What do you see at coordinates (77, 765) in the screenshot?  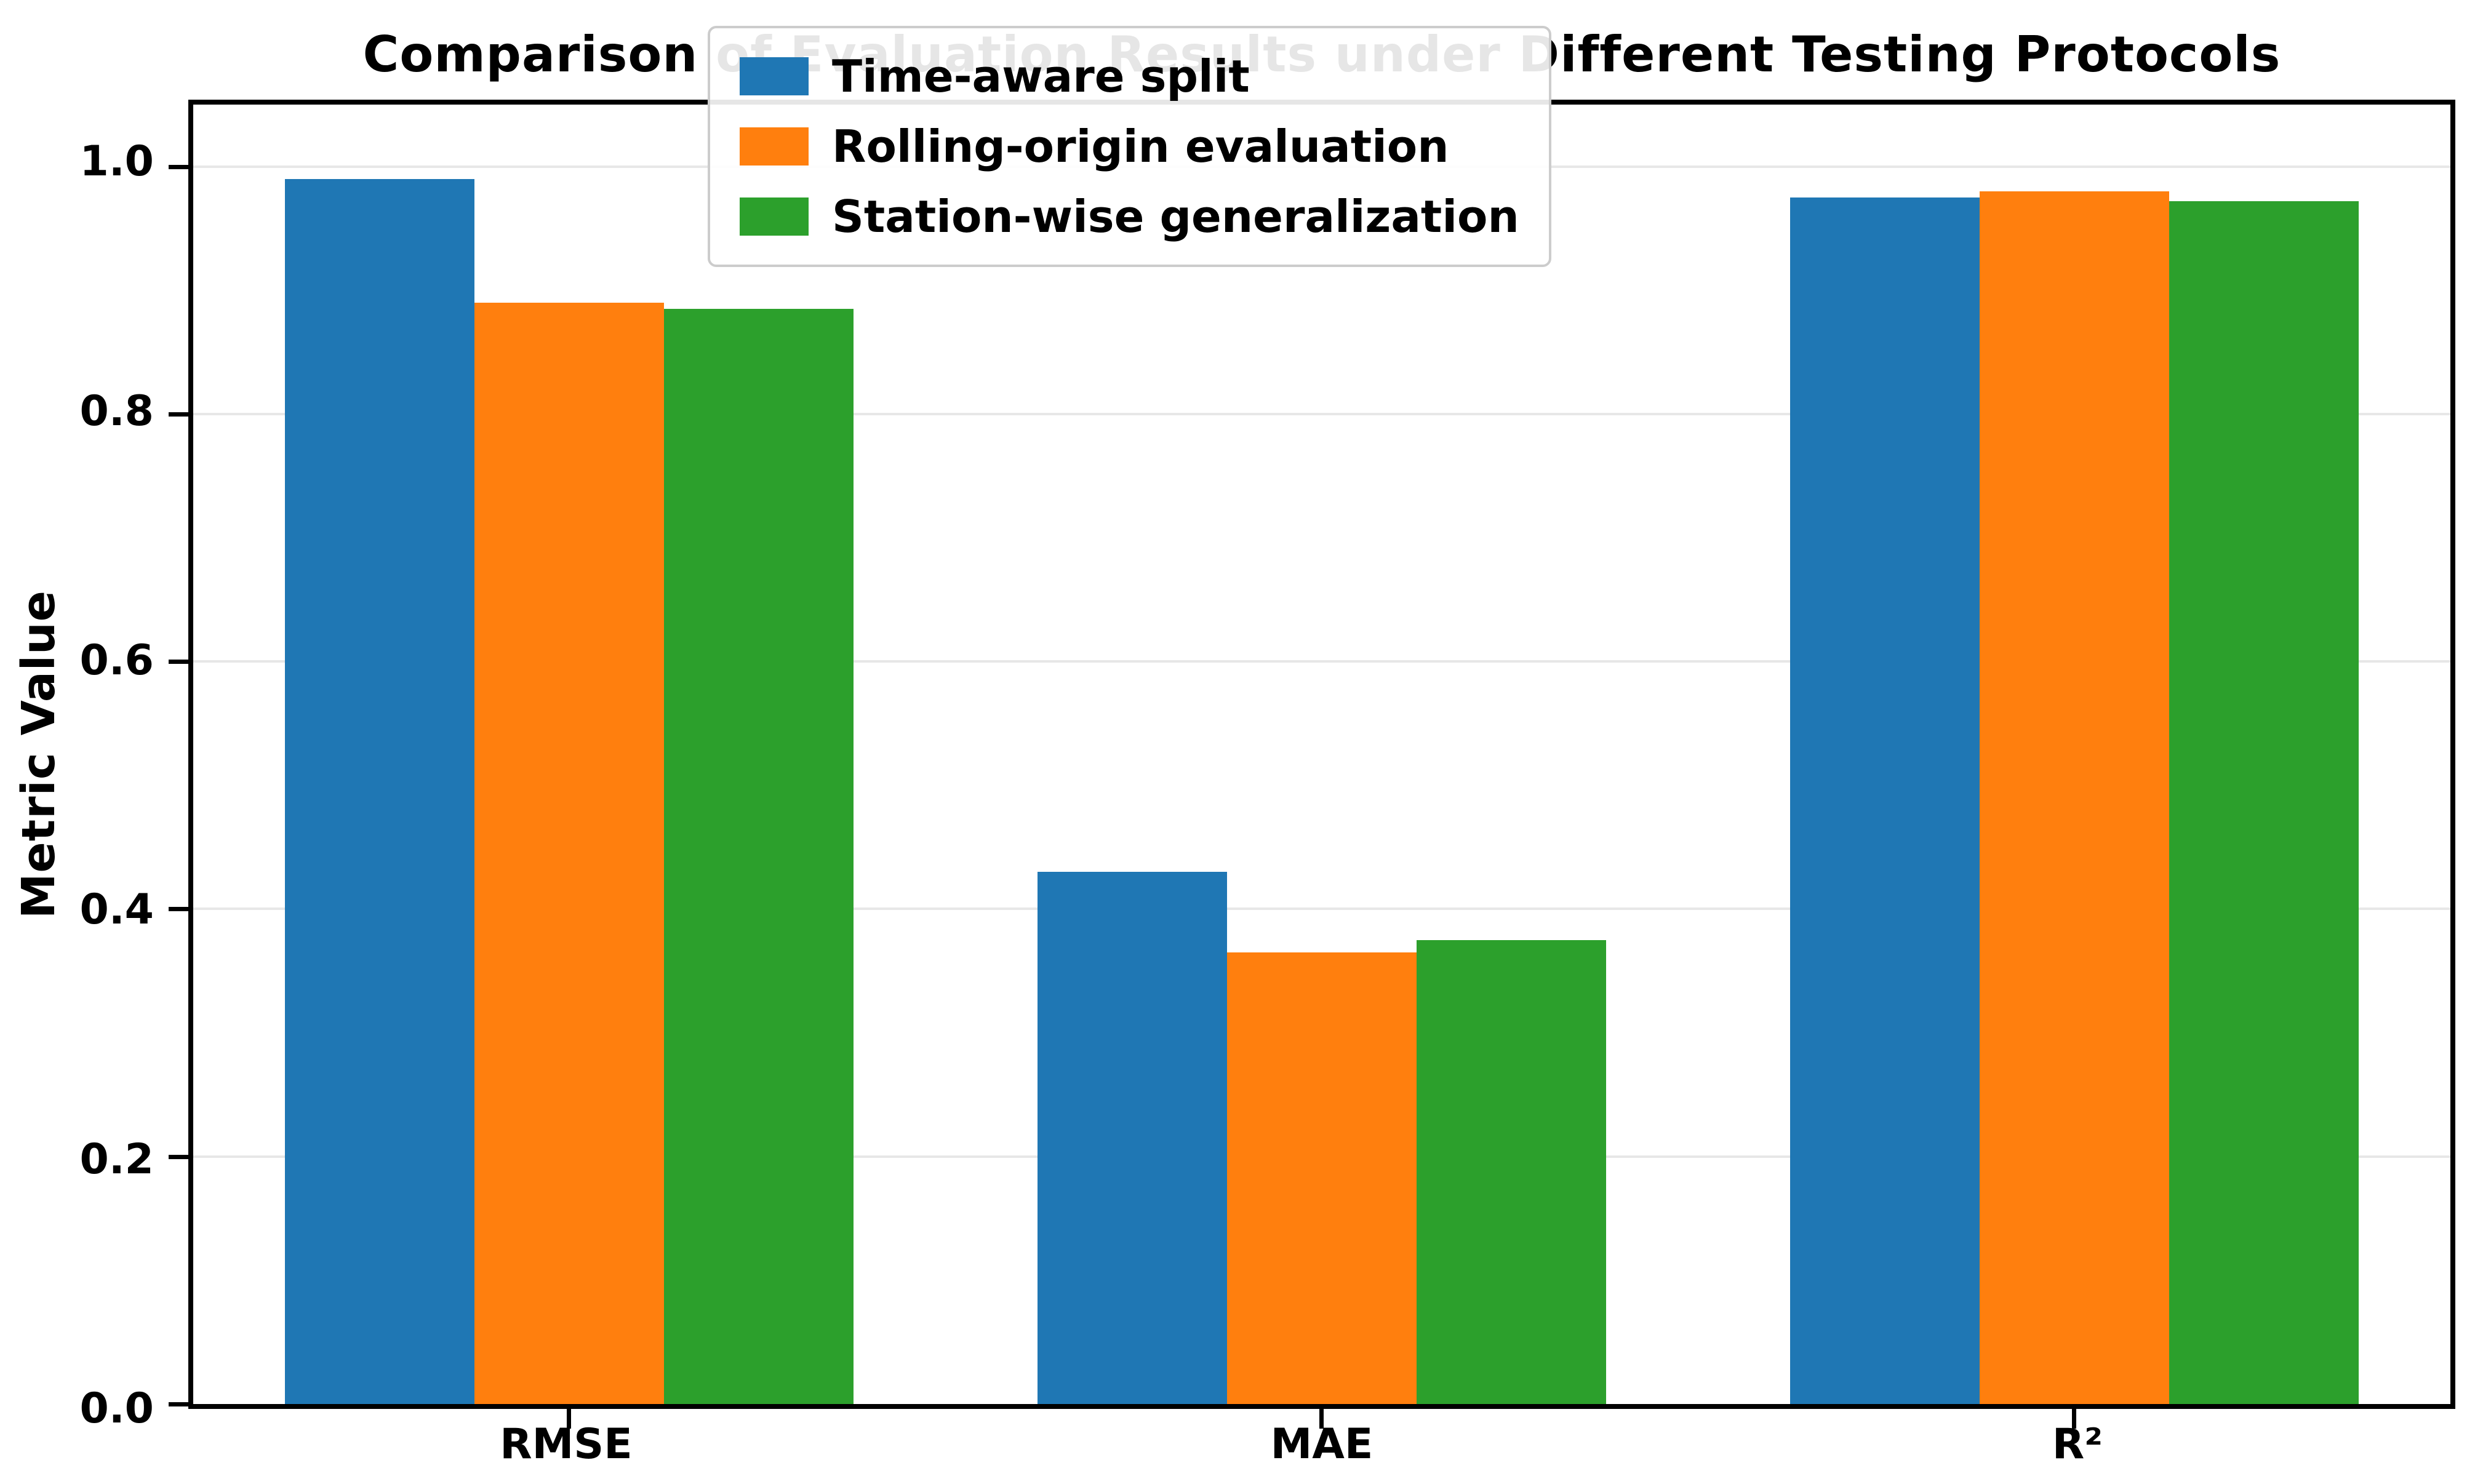 I see `y-axis-ticks: 0.0 0.2 0.4 0.6 0.8 1.0` at bounding box center [77, 765].